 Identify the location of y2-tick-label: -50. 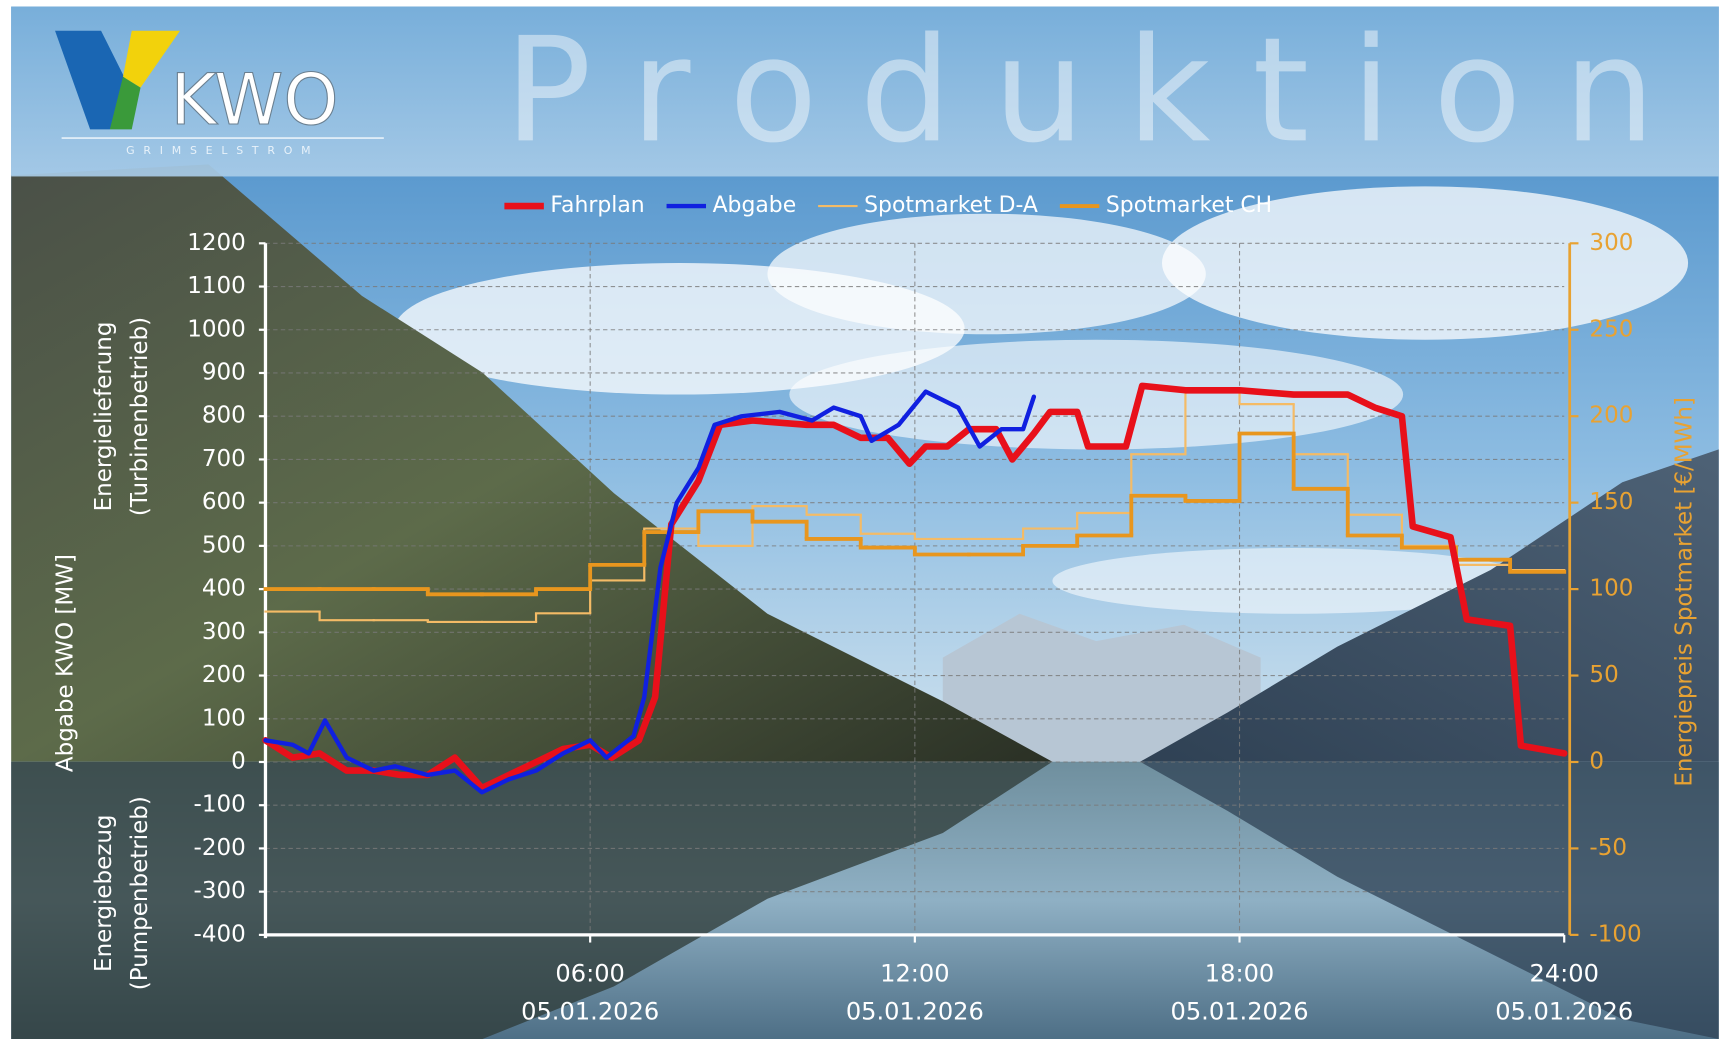
(1608, 848).